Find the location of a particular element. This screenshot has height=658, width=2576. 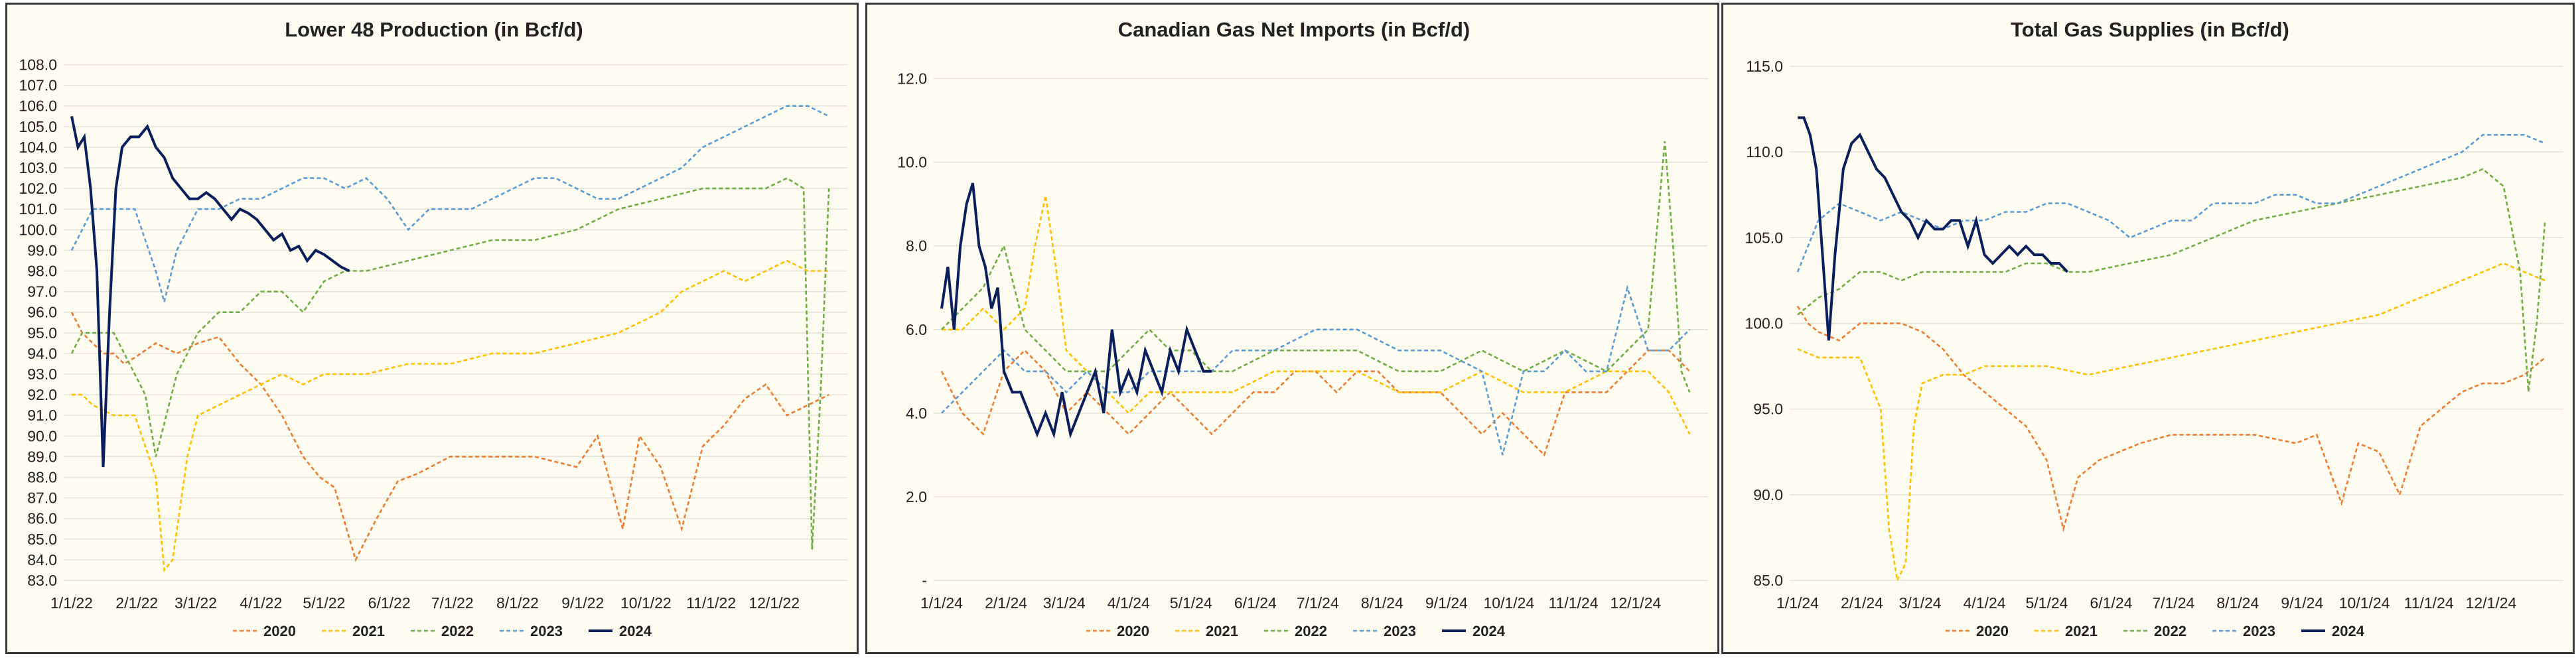

y-tick-label: 97.0 is located at coordinates (42, 291).